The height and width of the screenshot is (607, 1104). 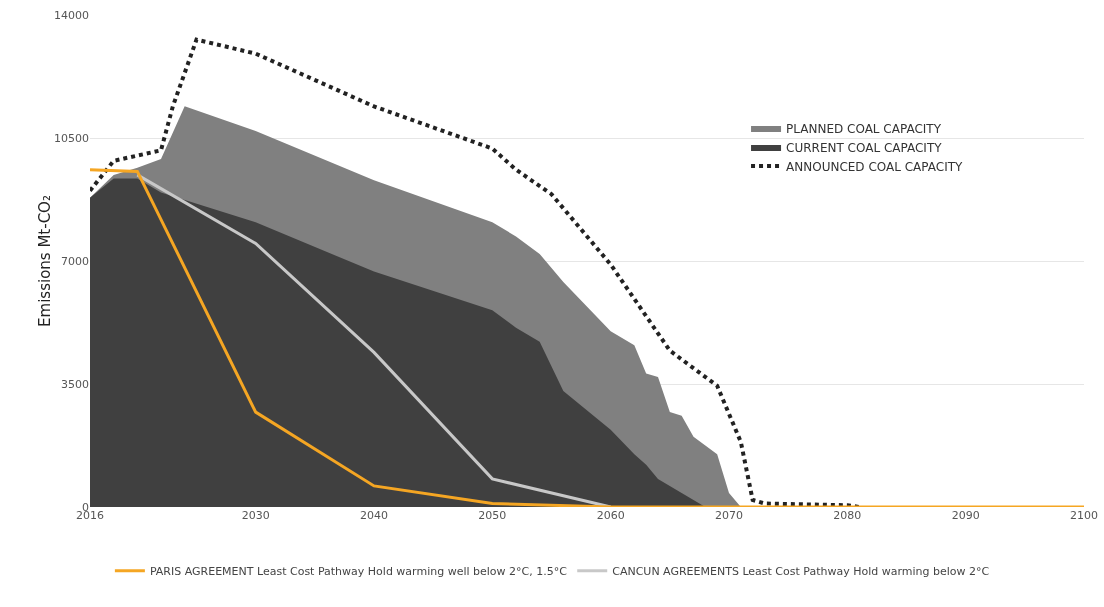 I want to click on x-tick-label: 2100, so click(x=1084, y=515).